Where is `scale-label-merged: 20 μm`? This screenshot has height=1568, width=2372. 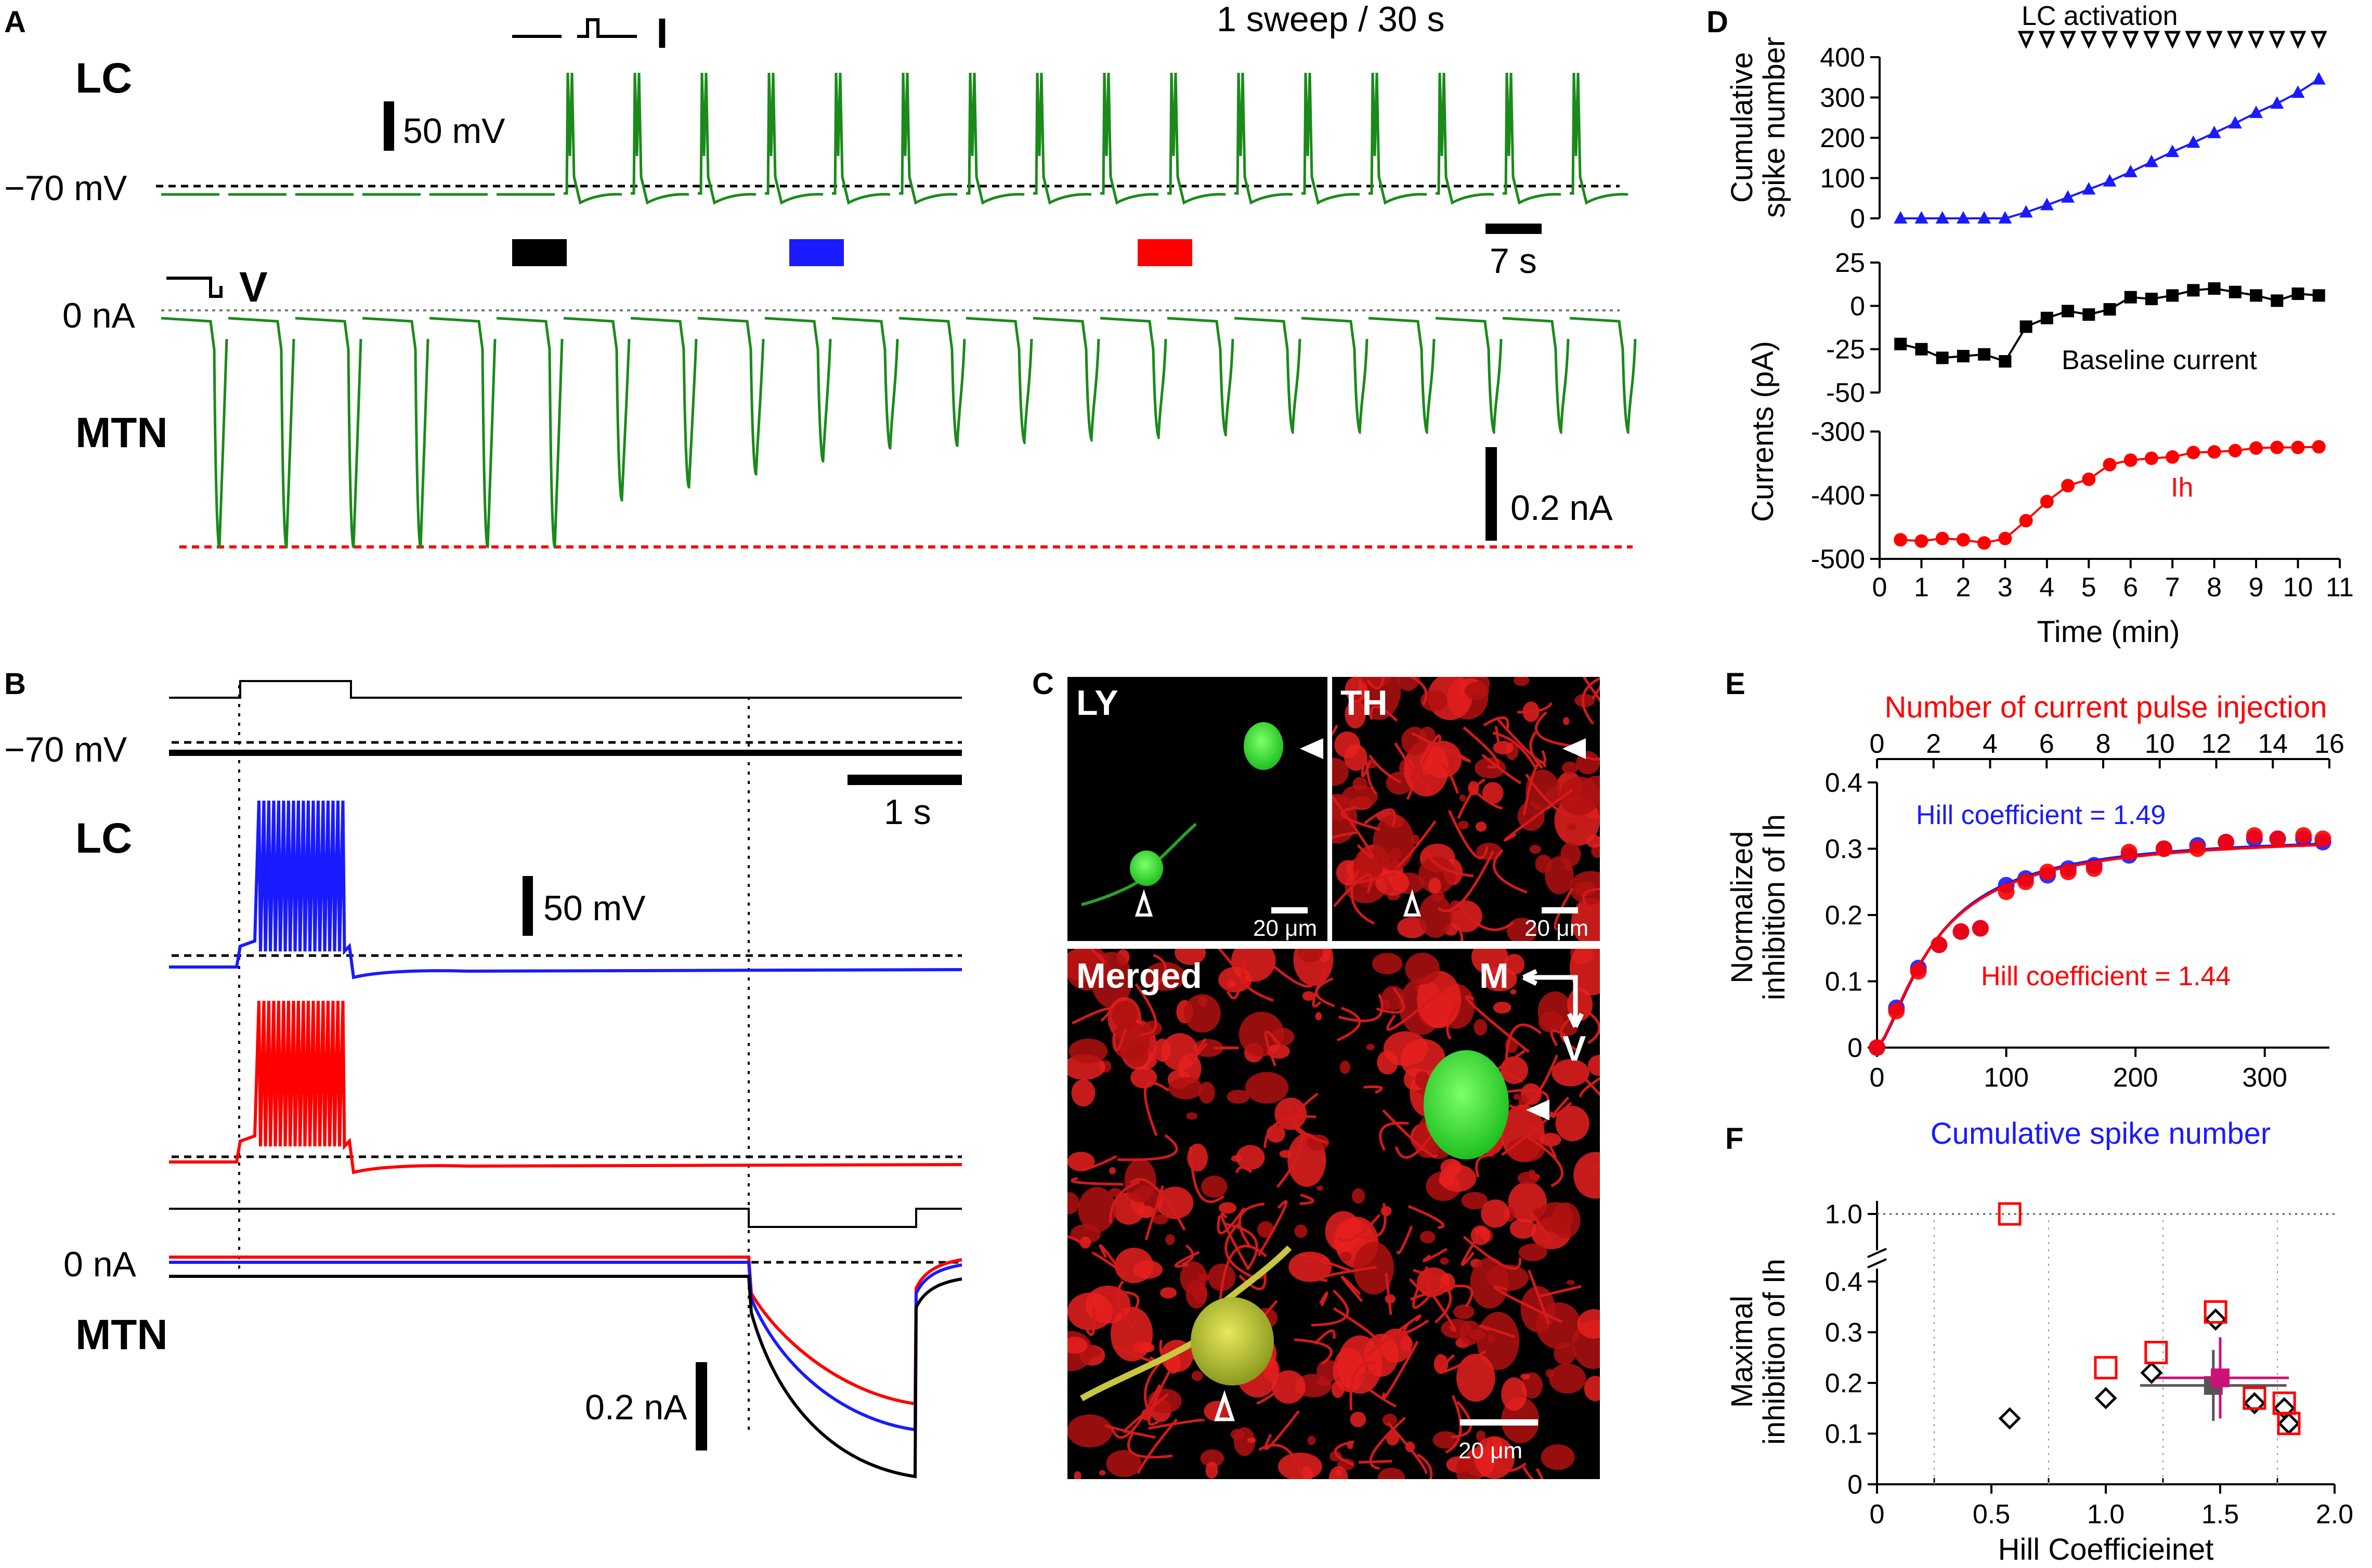
scale-label-merged: 20 μm is located at coordinates (1490, 1451).